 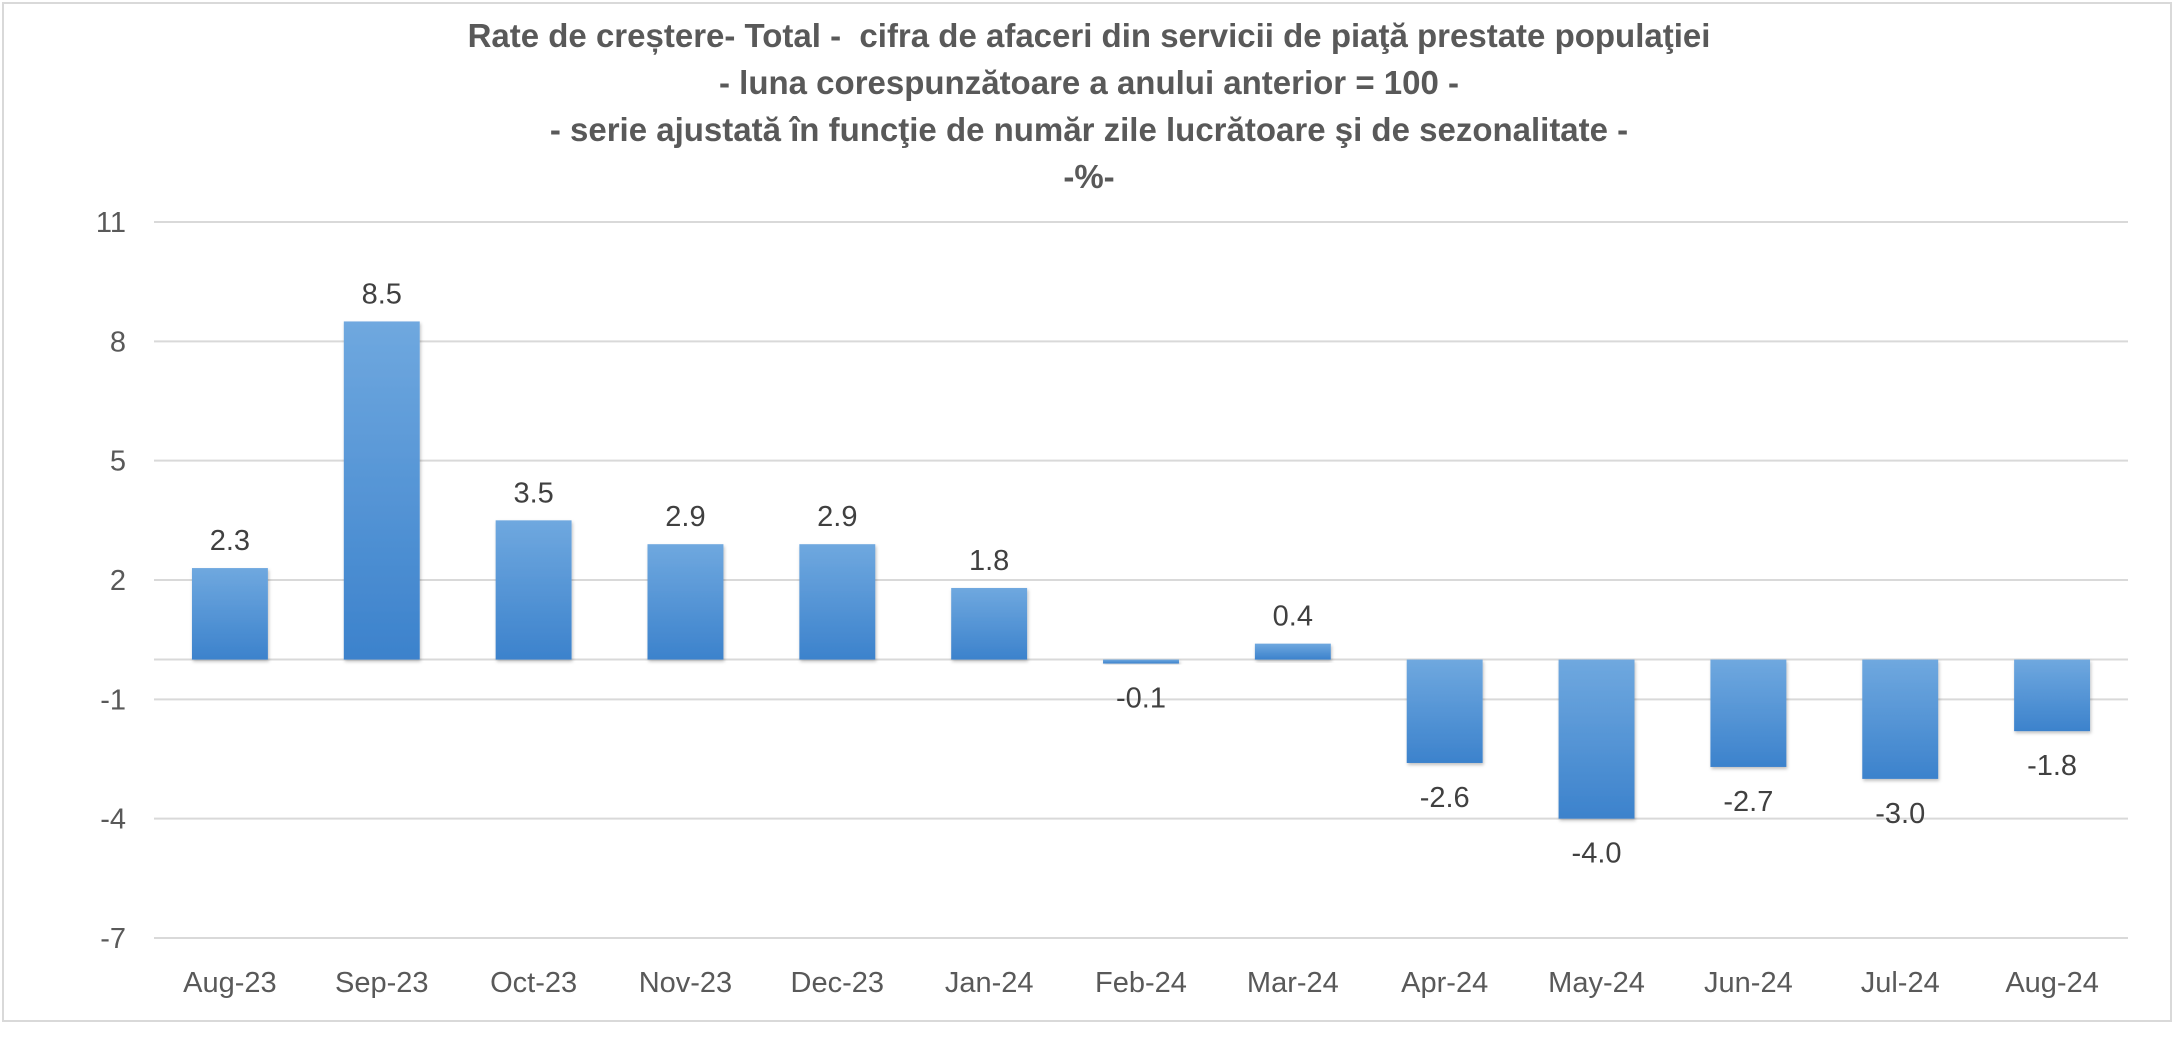 I want to click on y-tick-label: 8, so click(x=118, y=342).